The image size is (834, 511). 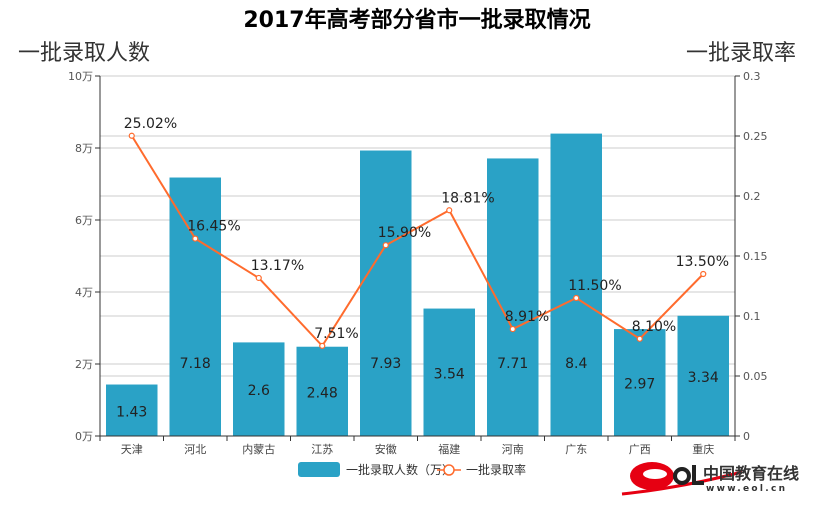 What do you see at coordinates (213, 227) in the screenshot?
I see `rate-data-label: 16.45%` at bounding box center [213, 227].